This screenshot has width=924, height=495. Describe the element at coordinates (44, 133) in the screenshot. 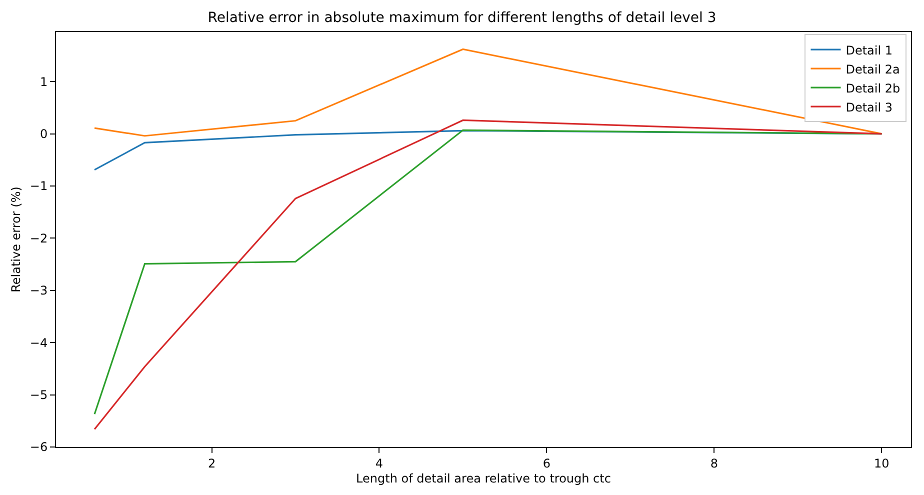

I see `y-tick-label: 0` at that location.